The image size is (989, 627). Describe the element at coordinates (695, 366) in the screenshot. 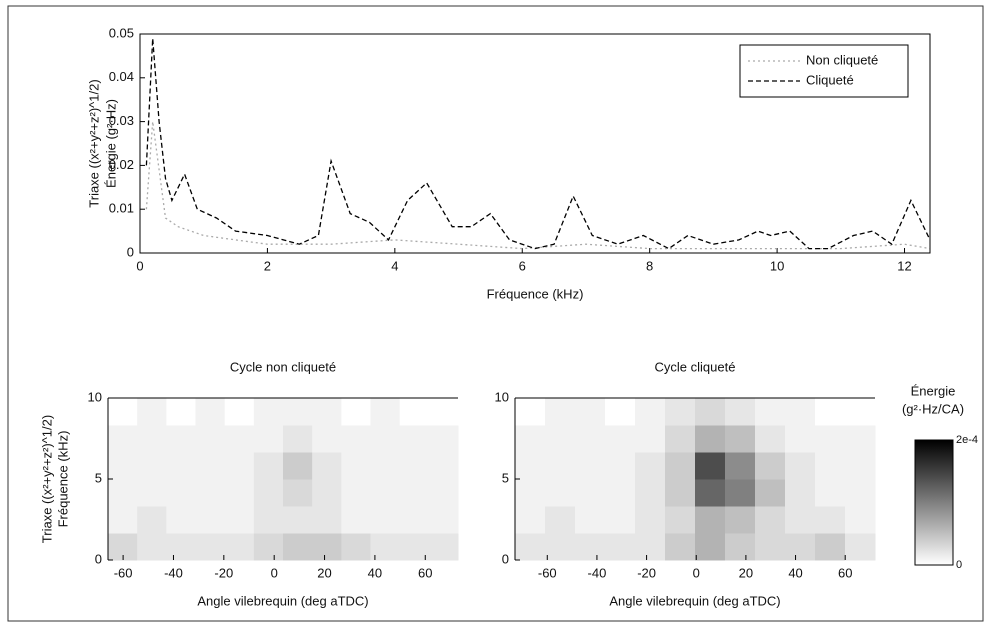

I see `chart-title: Cycle cliqueté` at that location.